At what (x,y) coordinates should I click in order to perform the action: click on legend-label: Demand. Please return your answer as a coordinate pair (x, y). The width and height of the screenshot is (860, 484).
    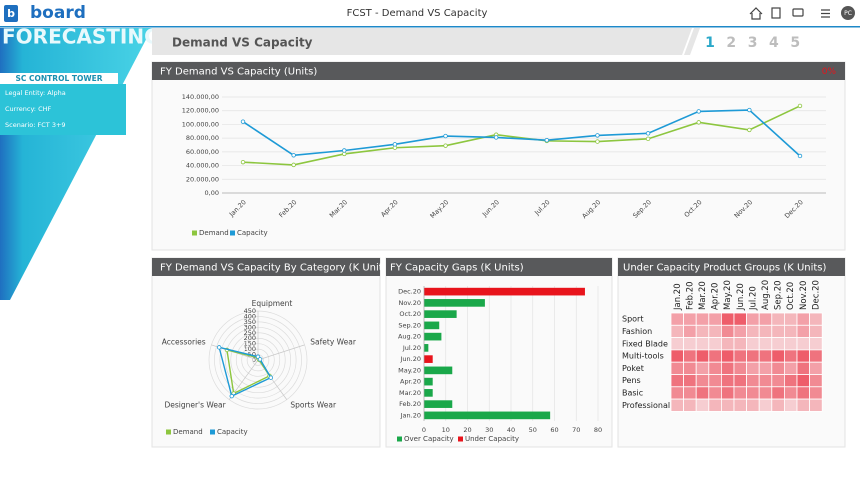
    Looking at the image, I should click on (188, 432).